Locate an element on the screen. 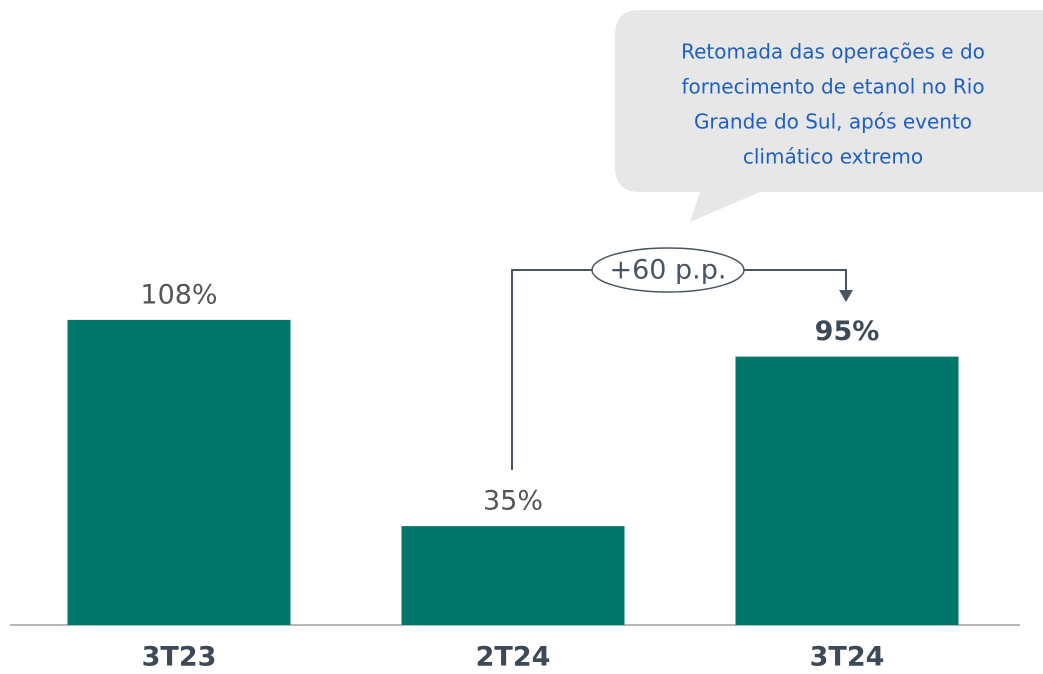  x-tick-label: 3T23 is located at coordinates (179, 656).